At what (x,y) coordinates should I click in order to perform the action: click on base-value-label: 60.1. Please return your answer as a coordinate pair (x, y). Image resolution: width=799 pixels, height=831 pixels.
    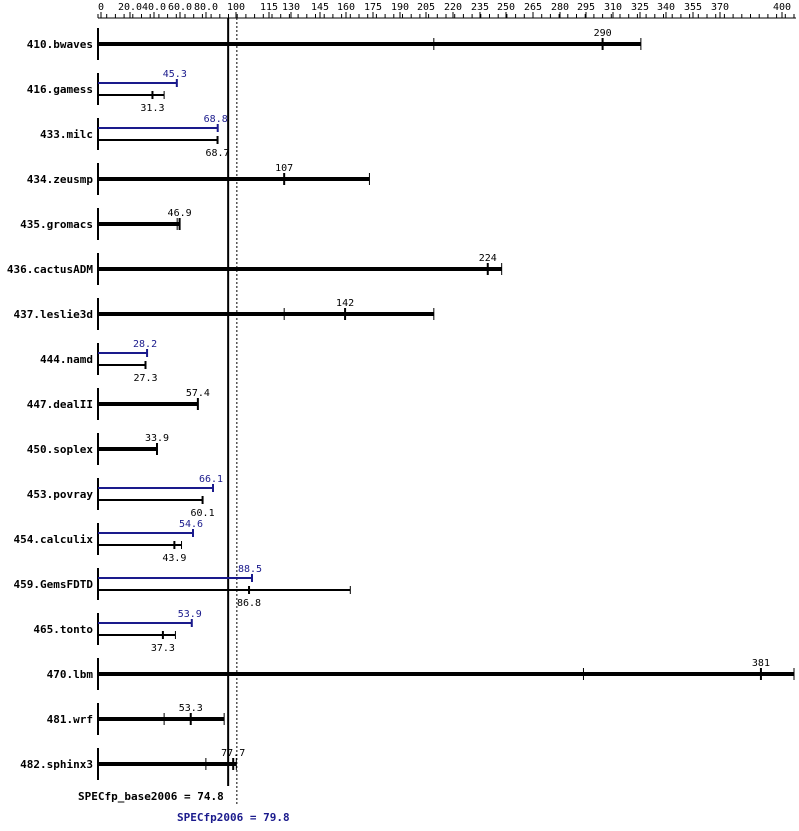
    Looking at the image, I should click on (203, 513).